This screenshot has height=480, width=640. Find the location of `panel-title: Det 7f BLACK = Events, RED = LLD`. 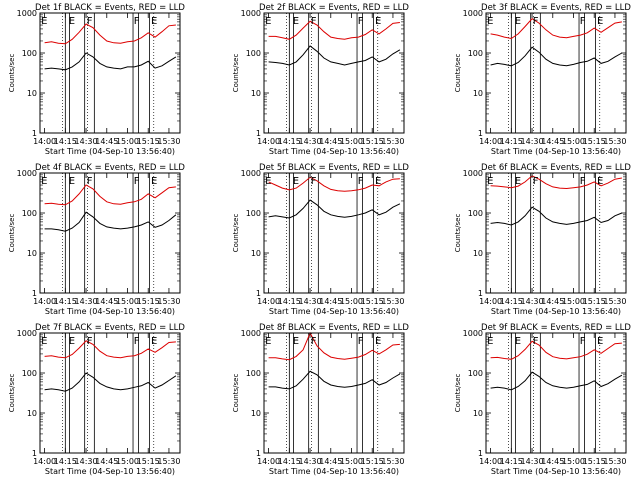

panel-title: Det 7f BLACK = Events, RED = LLD is located at coordinates (110, 328).